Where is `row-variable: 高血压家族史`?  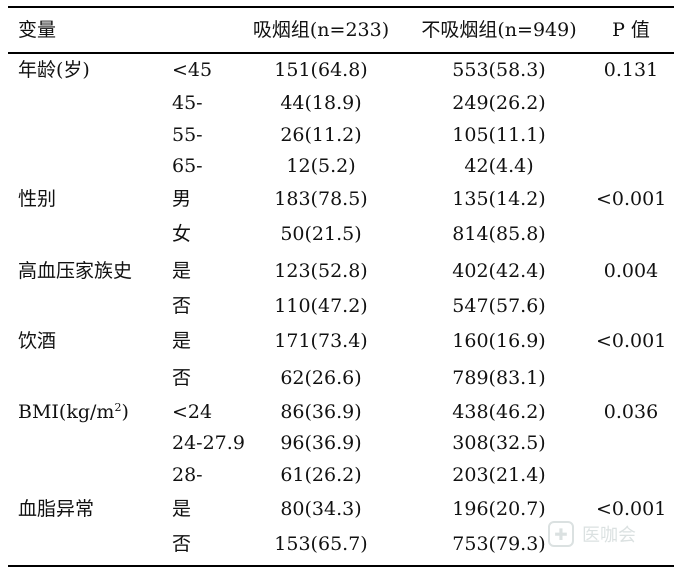 row-variable: 高血压家族史 is located at coordinates (75, 271).